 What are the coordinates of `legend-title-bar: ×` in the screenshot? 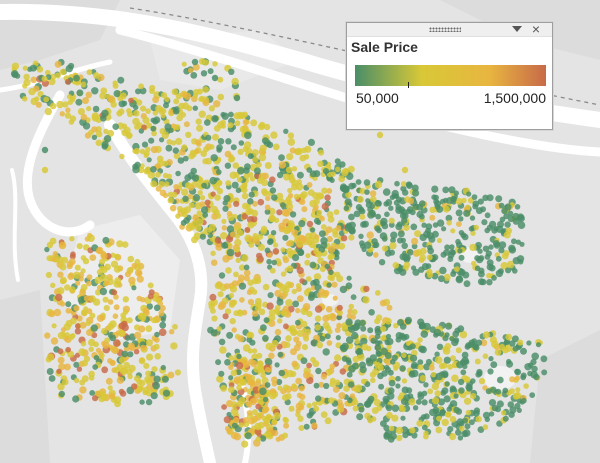 It's located at (449, 29).